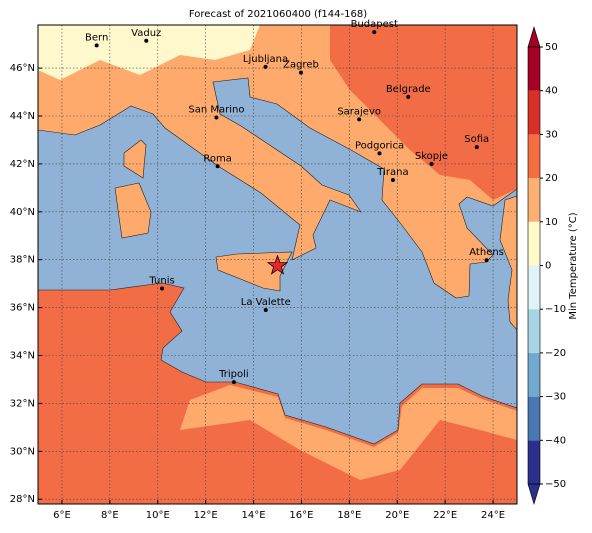  I want to click on colorbar-tick-label: 0, so click(548, 266).